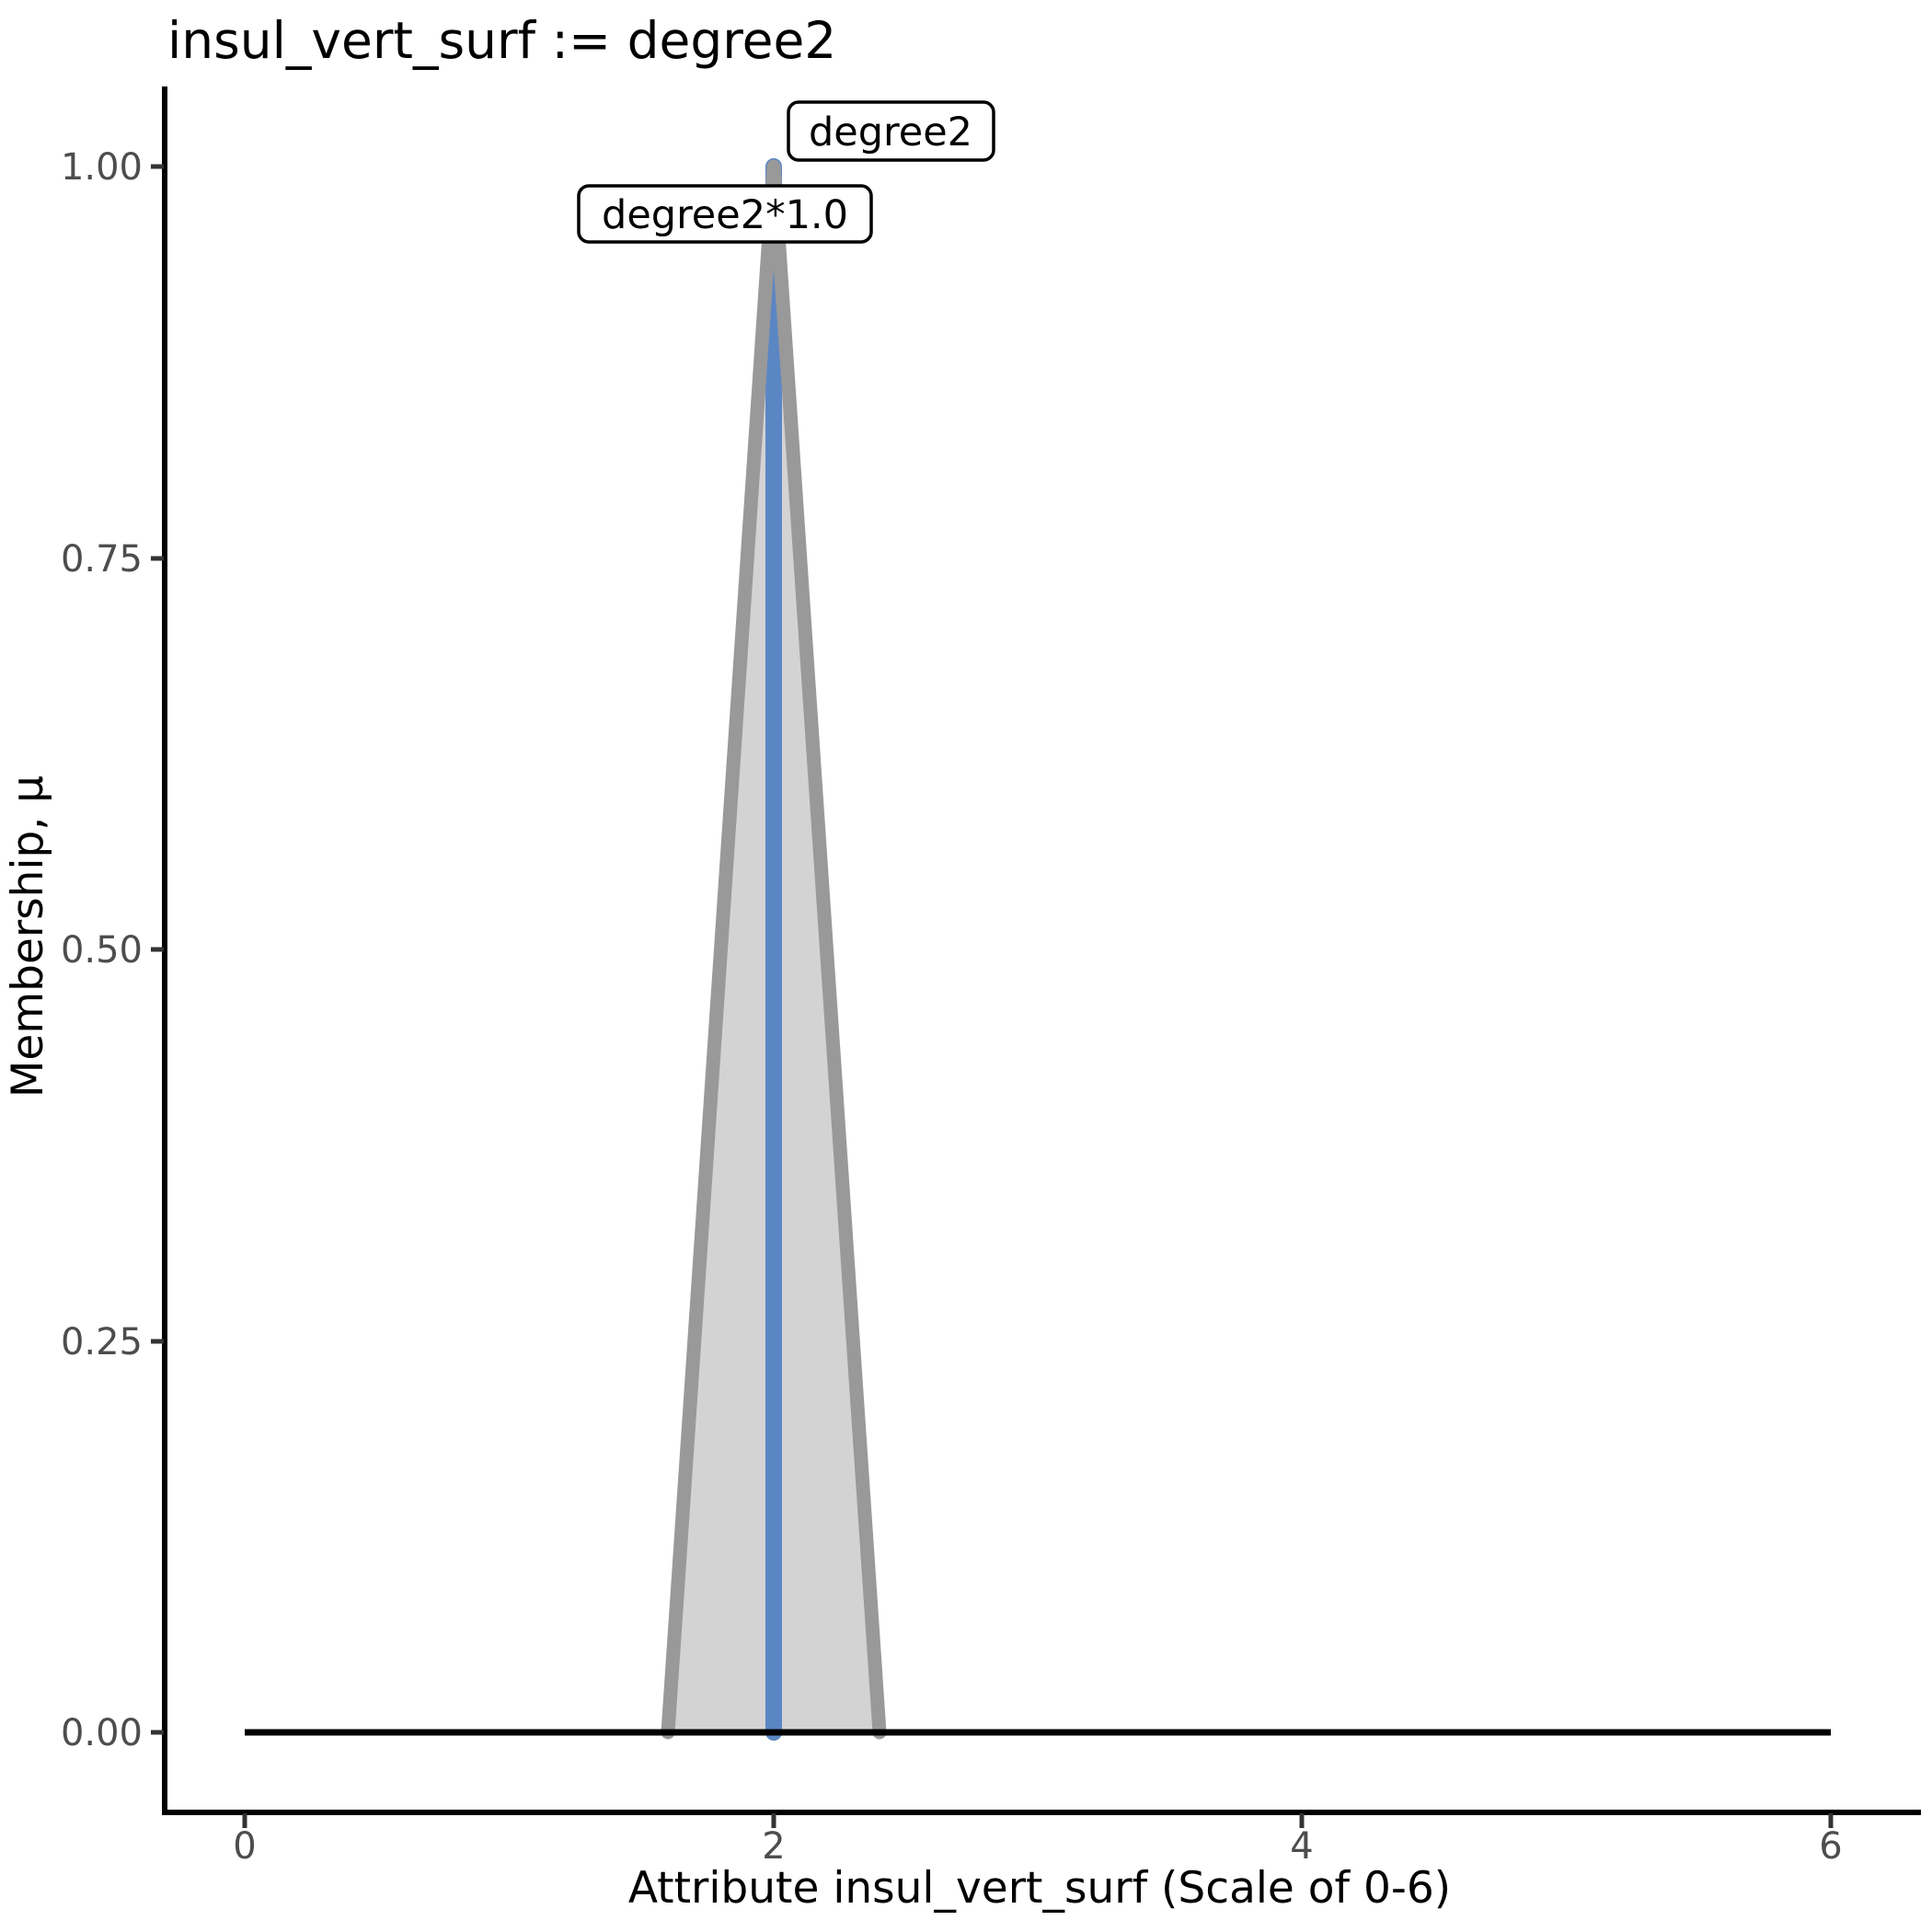  I want to click on annotation-degree2-box, so click(891, 131).